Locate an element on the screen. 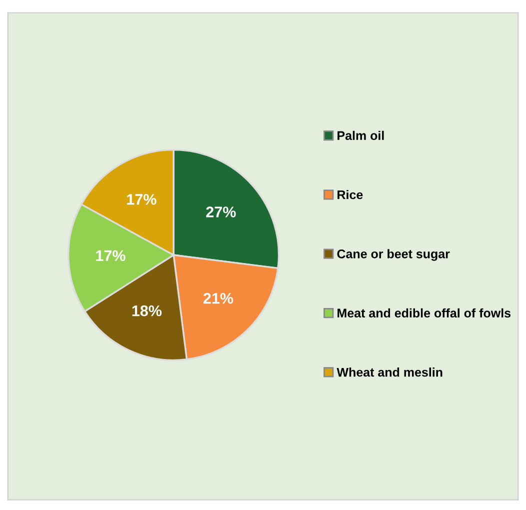 This screenshot has width=526, height=510. data-label: 27% is located at coordinates (221, 212).